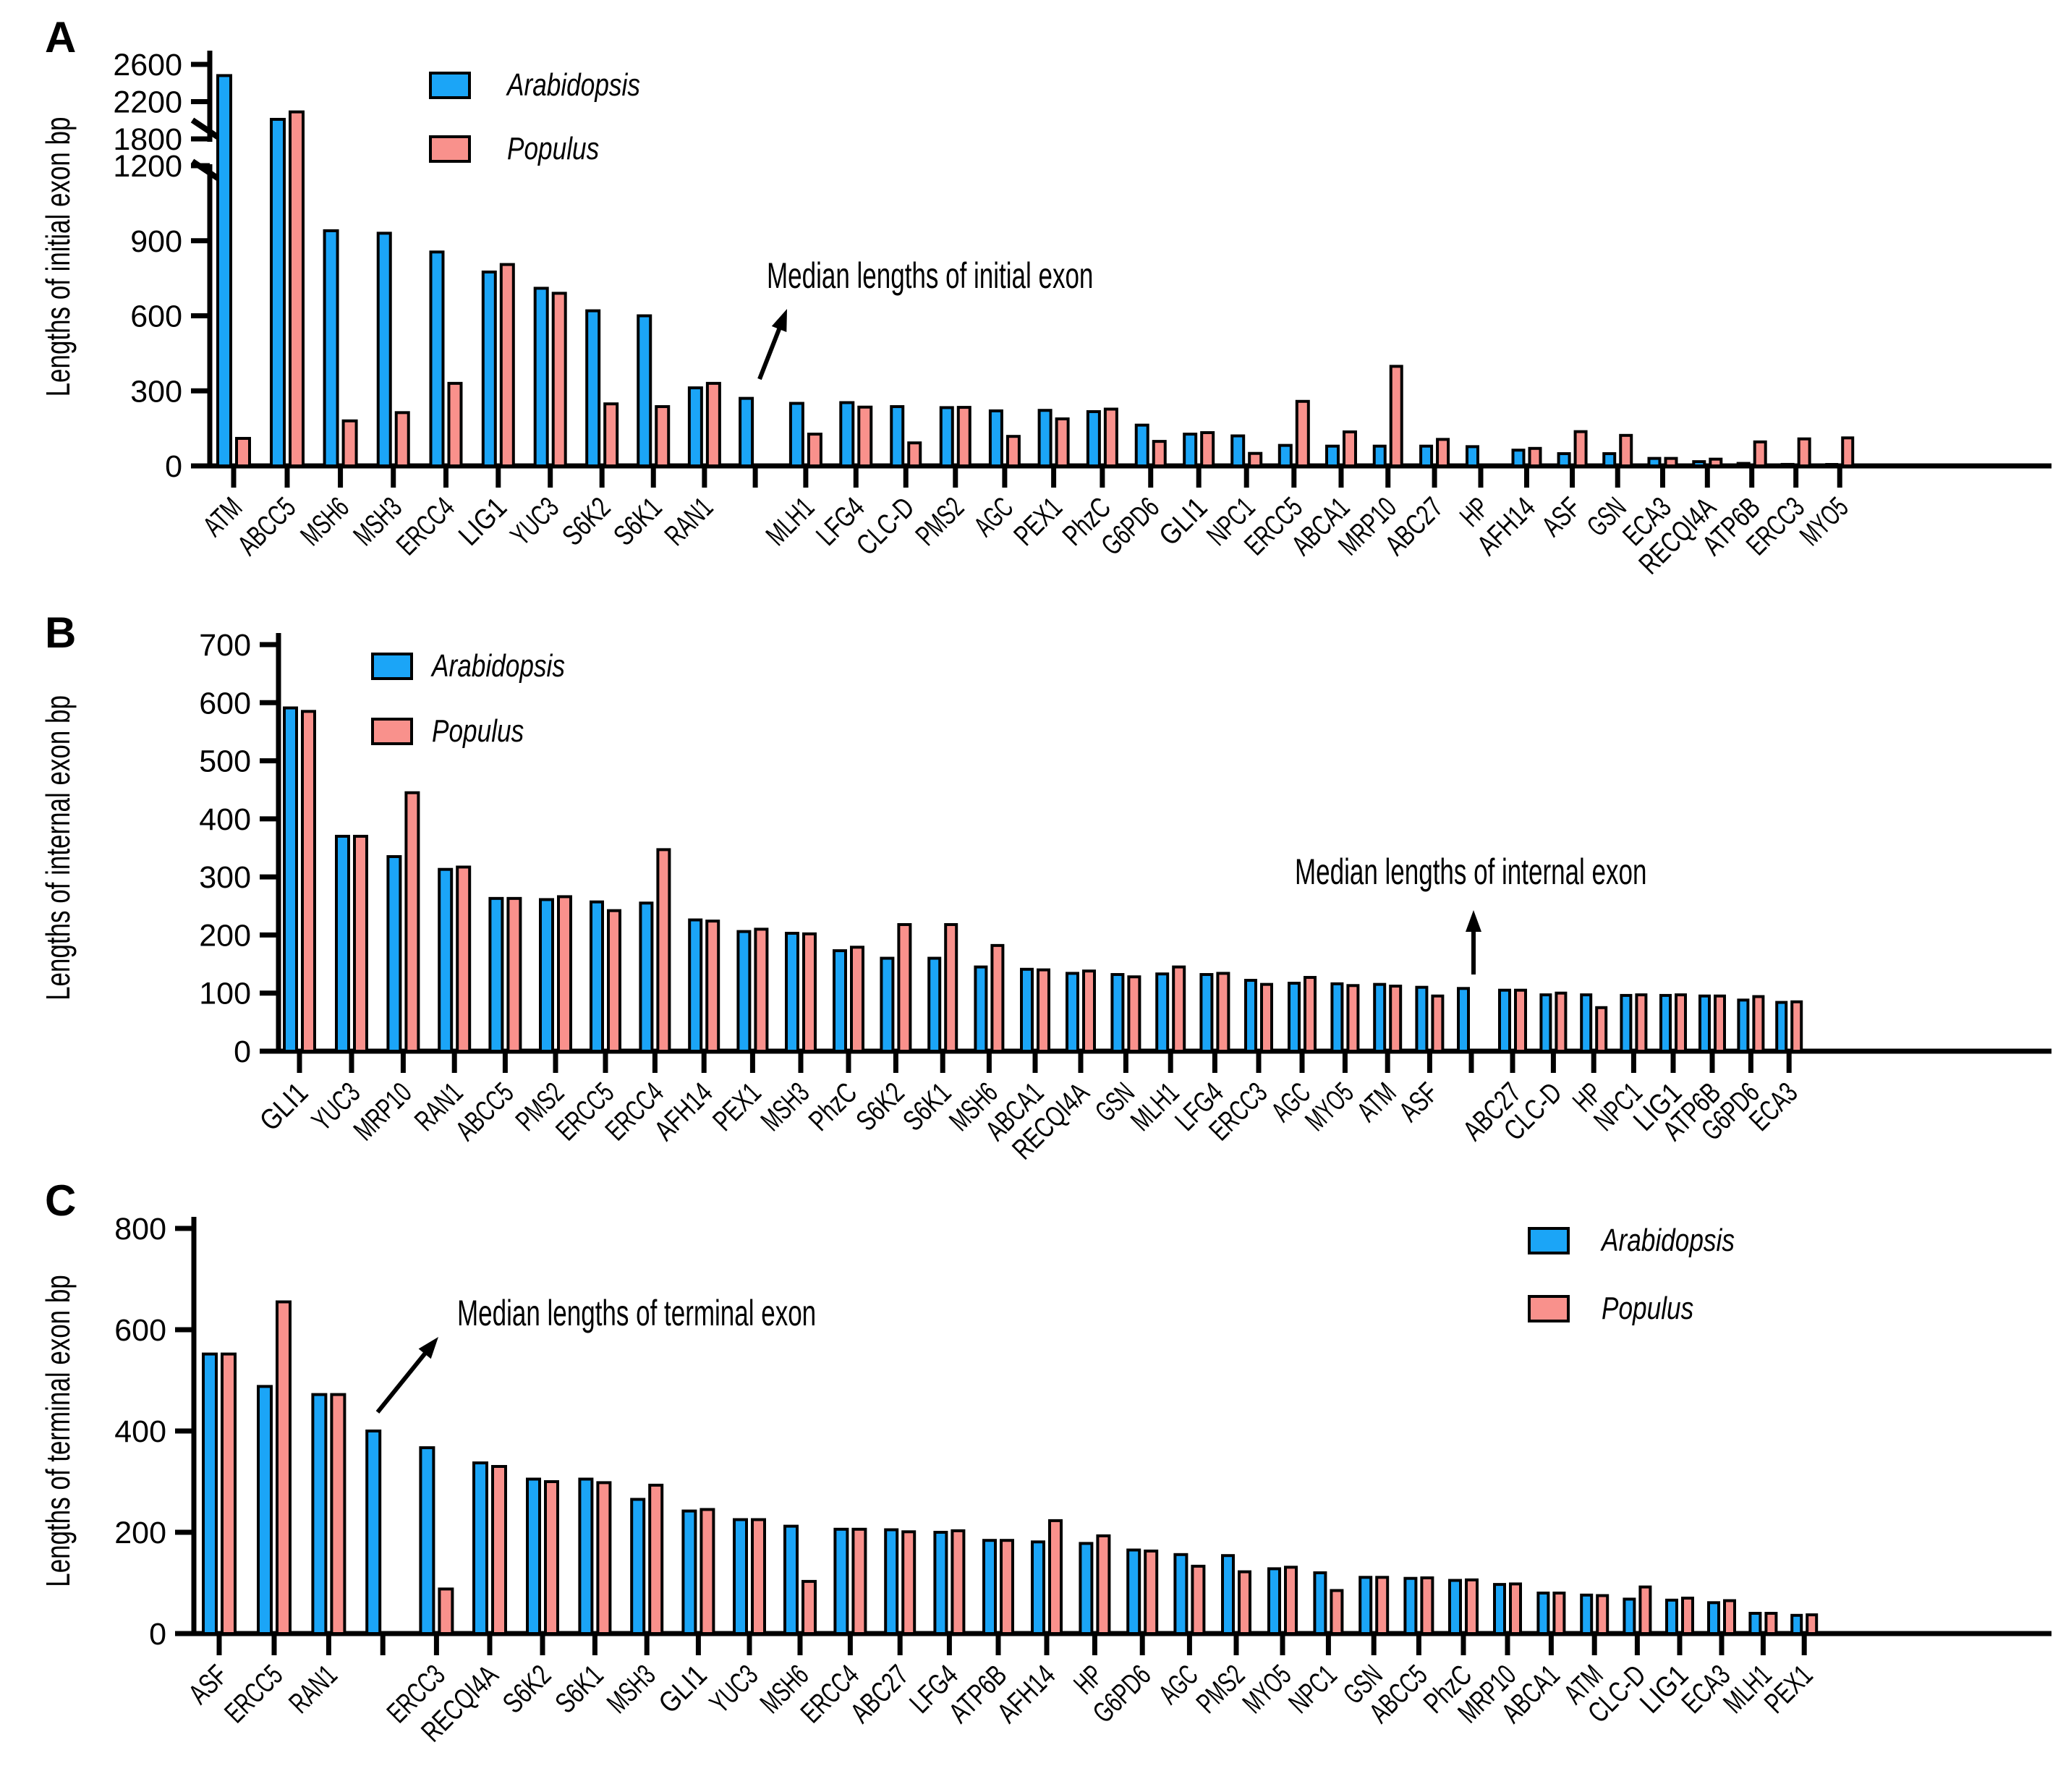  What do you see at coordinates (1789, 1689) in the screenshot?
I see `gene-label-PEX1: PEX1` at bounding box center [1789, 1689].